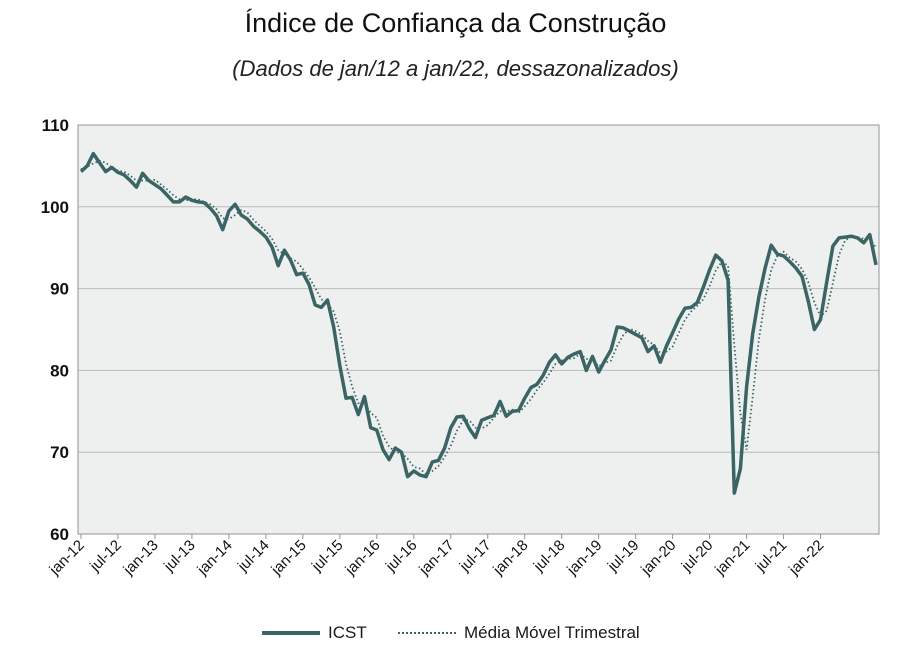 The width and height of the screenshot is (911, 662). I want to click on chart-legend: ICST Média Móvel Trimestral, so click(455, 635).